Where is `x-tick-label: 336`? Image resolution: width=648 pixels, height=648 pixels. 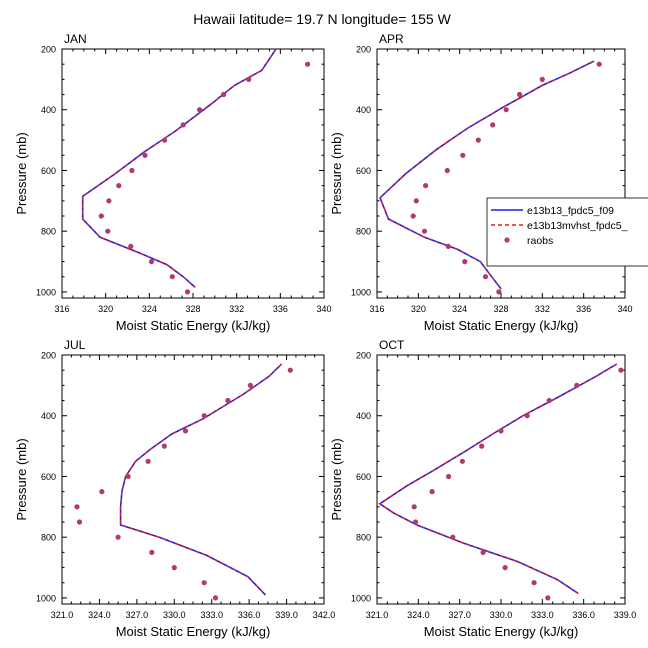 x-tick-label: 336 is located at coordinates (280, 309).